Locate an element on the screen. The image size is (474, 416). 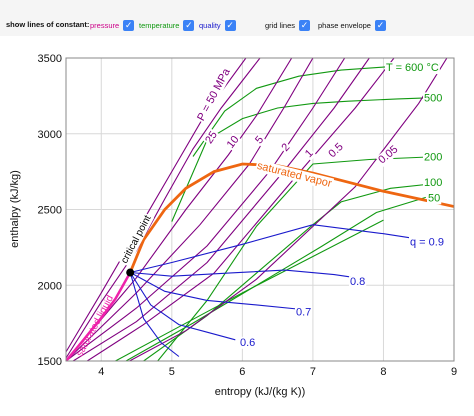
quality-label-0.9: q = 0.9 is located at coordinates (427, 242).